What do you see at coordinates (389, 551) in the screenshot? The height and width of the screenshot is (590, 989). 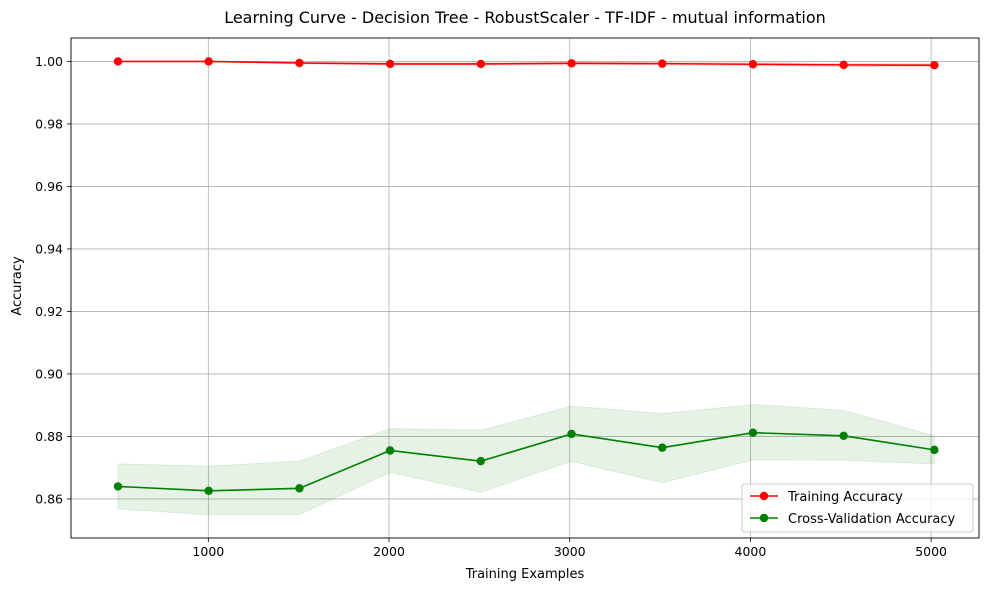 I see `x-tick-label: 2000` at bounding box center [389, 551].